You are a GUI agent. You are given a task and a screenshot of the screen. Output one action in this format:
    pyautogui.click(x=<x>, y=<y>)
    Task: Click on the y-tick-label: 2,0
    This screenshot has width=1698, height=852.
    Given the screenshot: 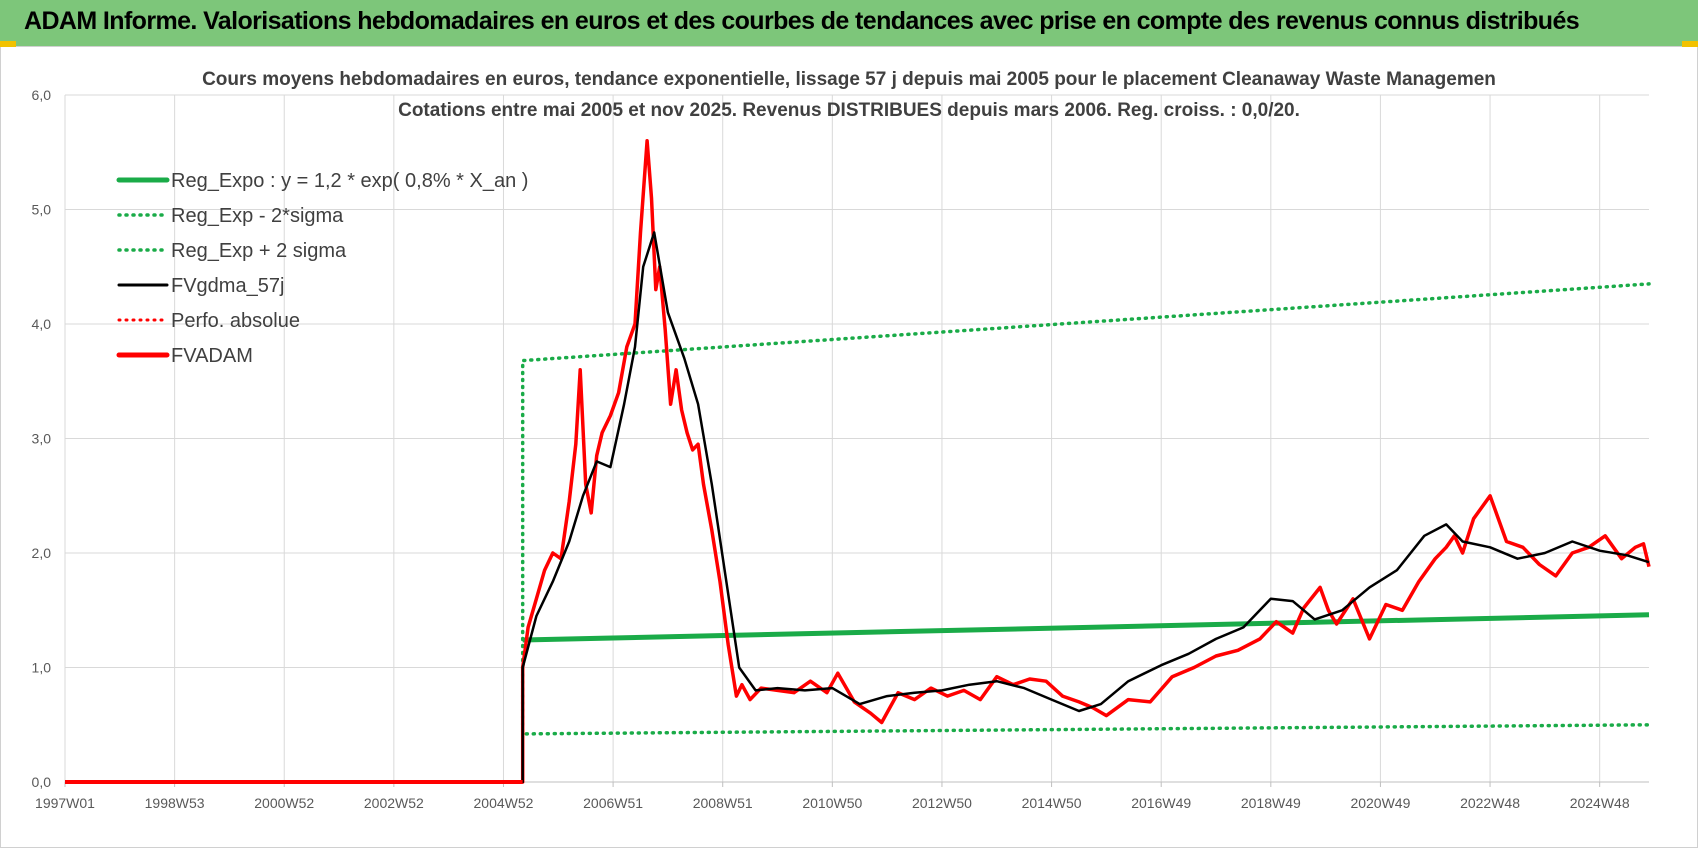 What is the action you would take?
    pyautogui.click(x=42, y=553)
    